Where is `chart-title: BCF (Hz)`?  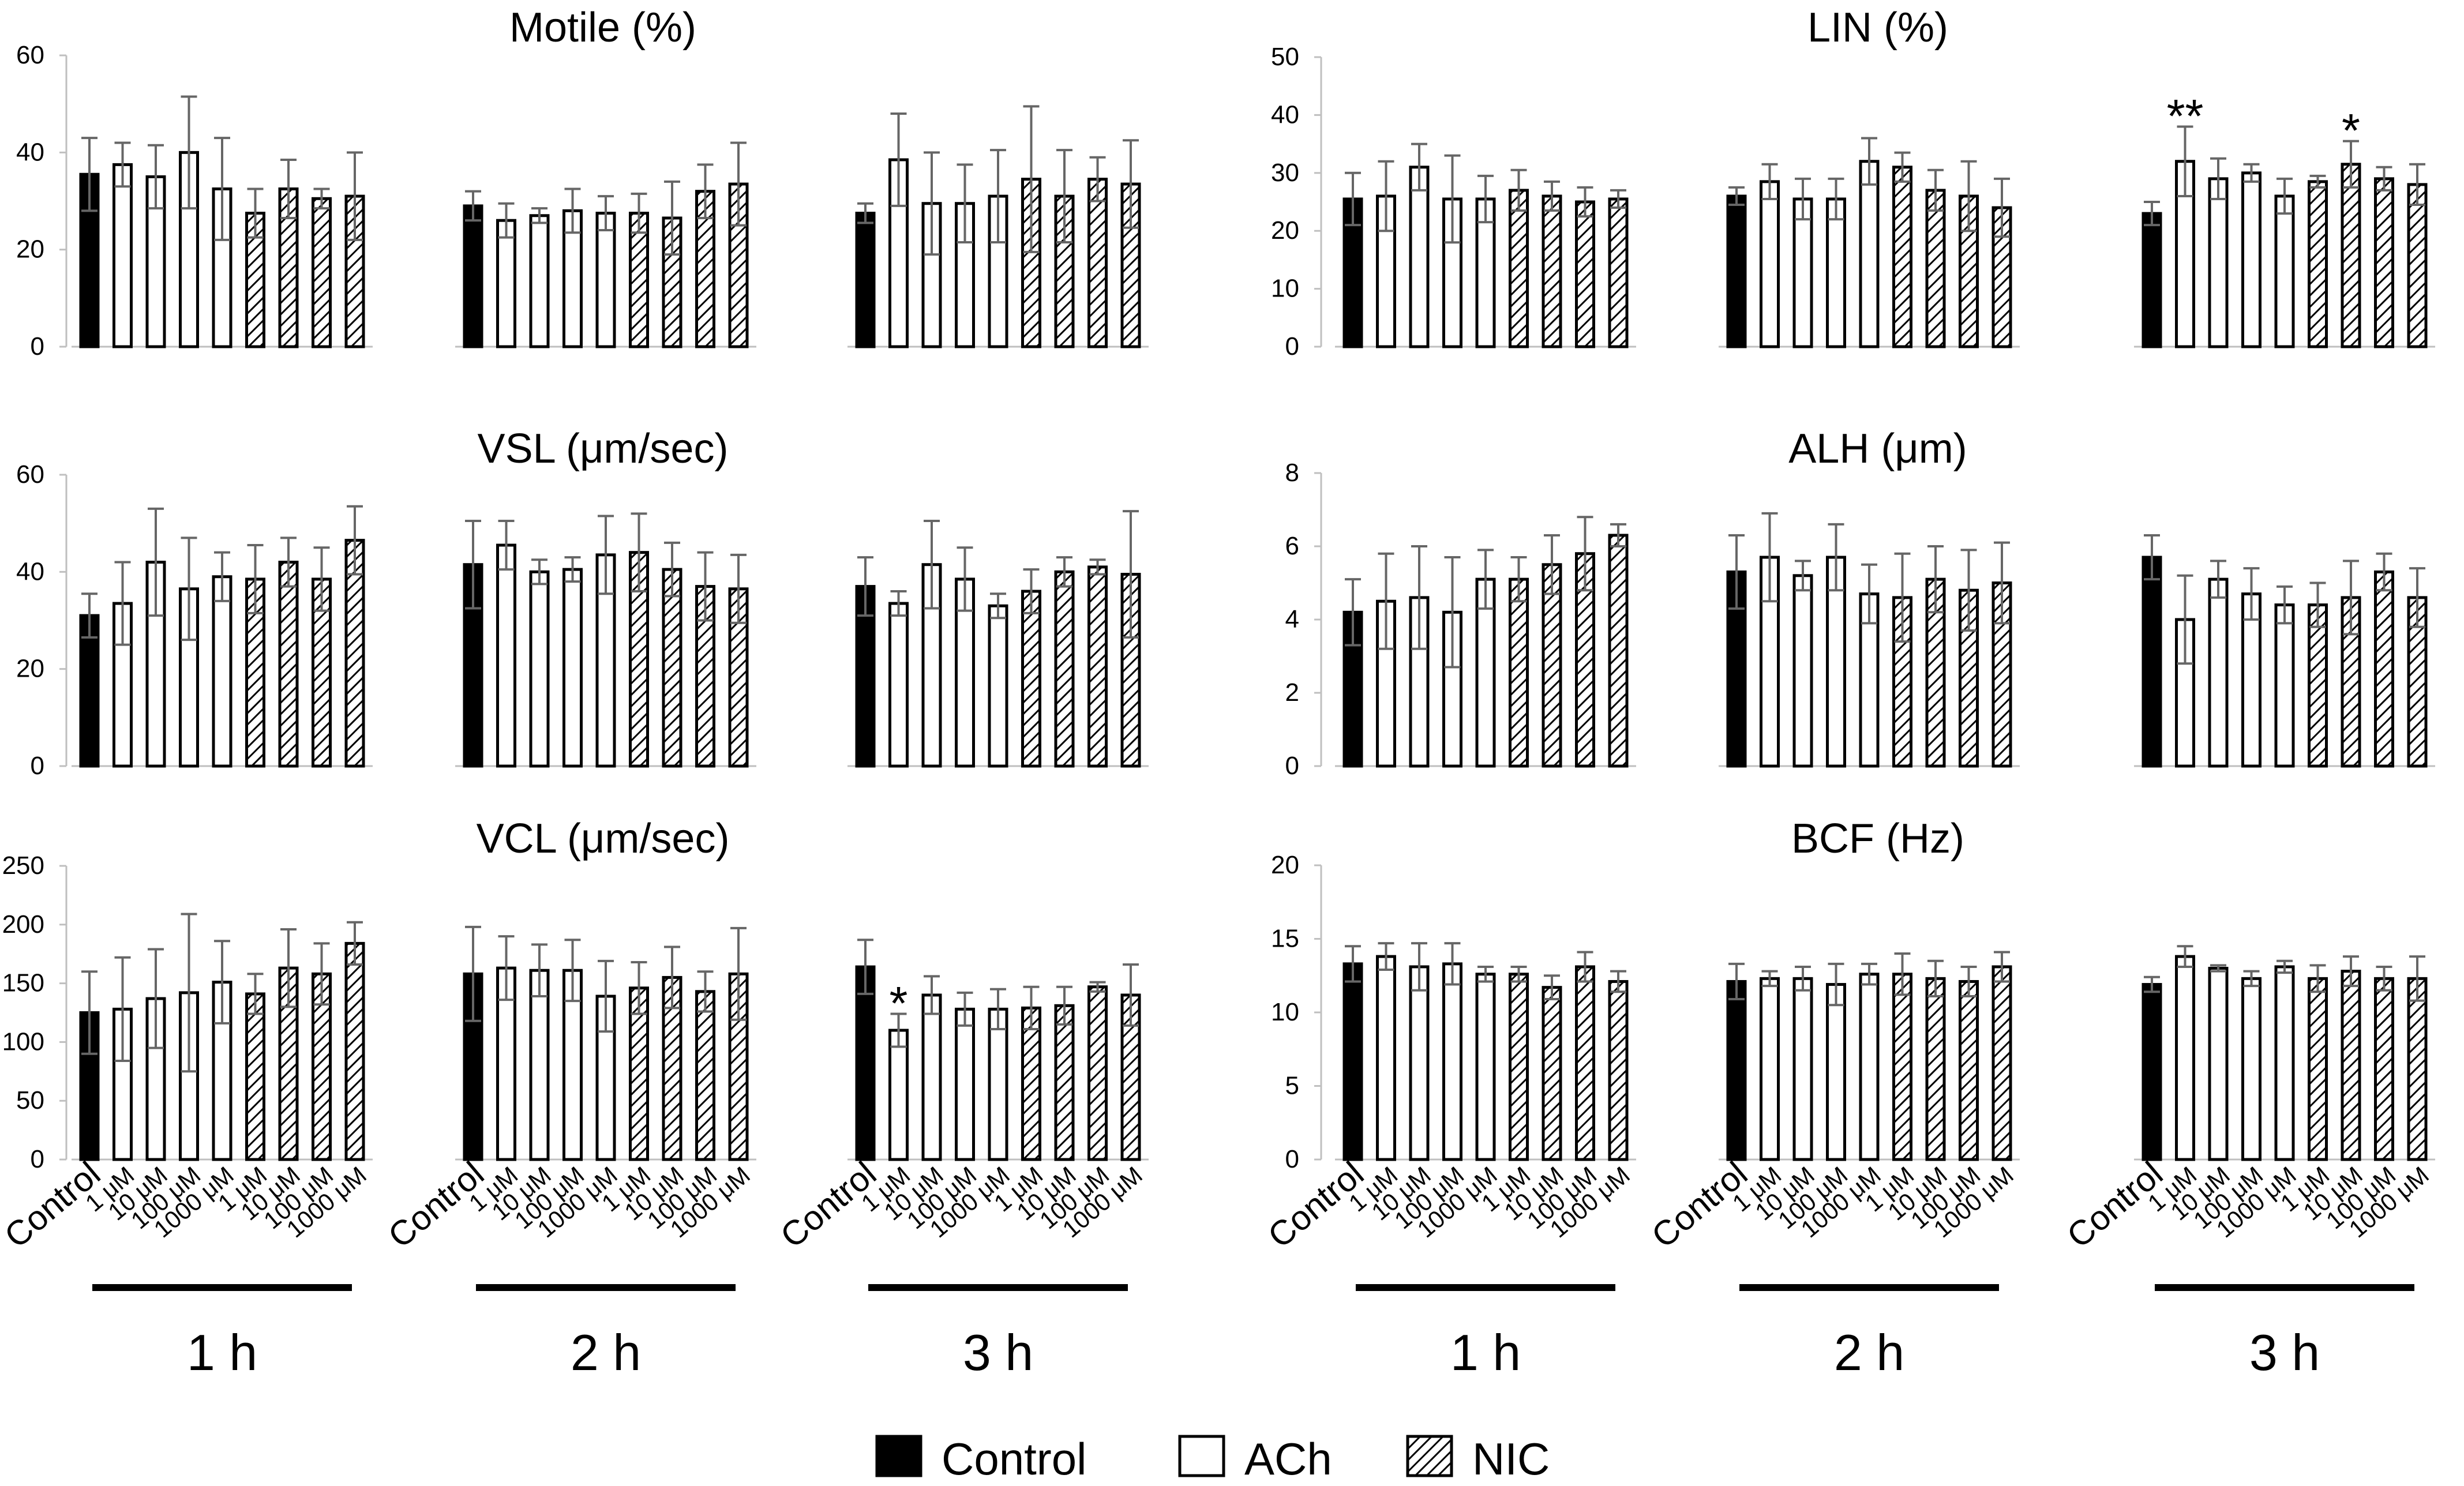 chart-title: BCF (Hz) is located at coordinates (1877, 839).